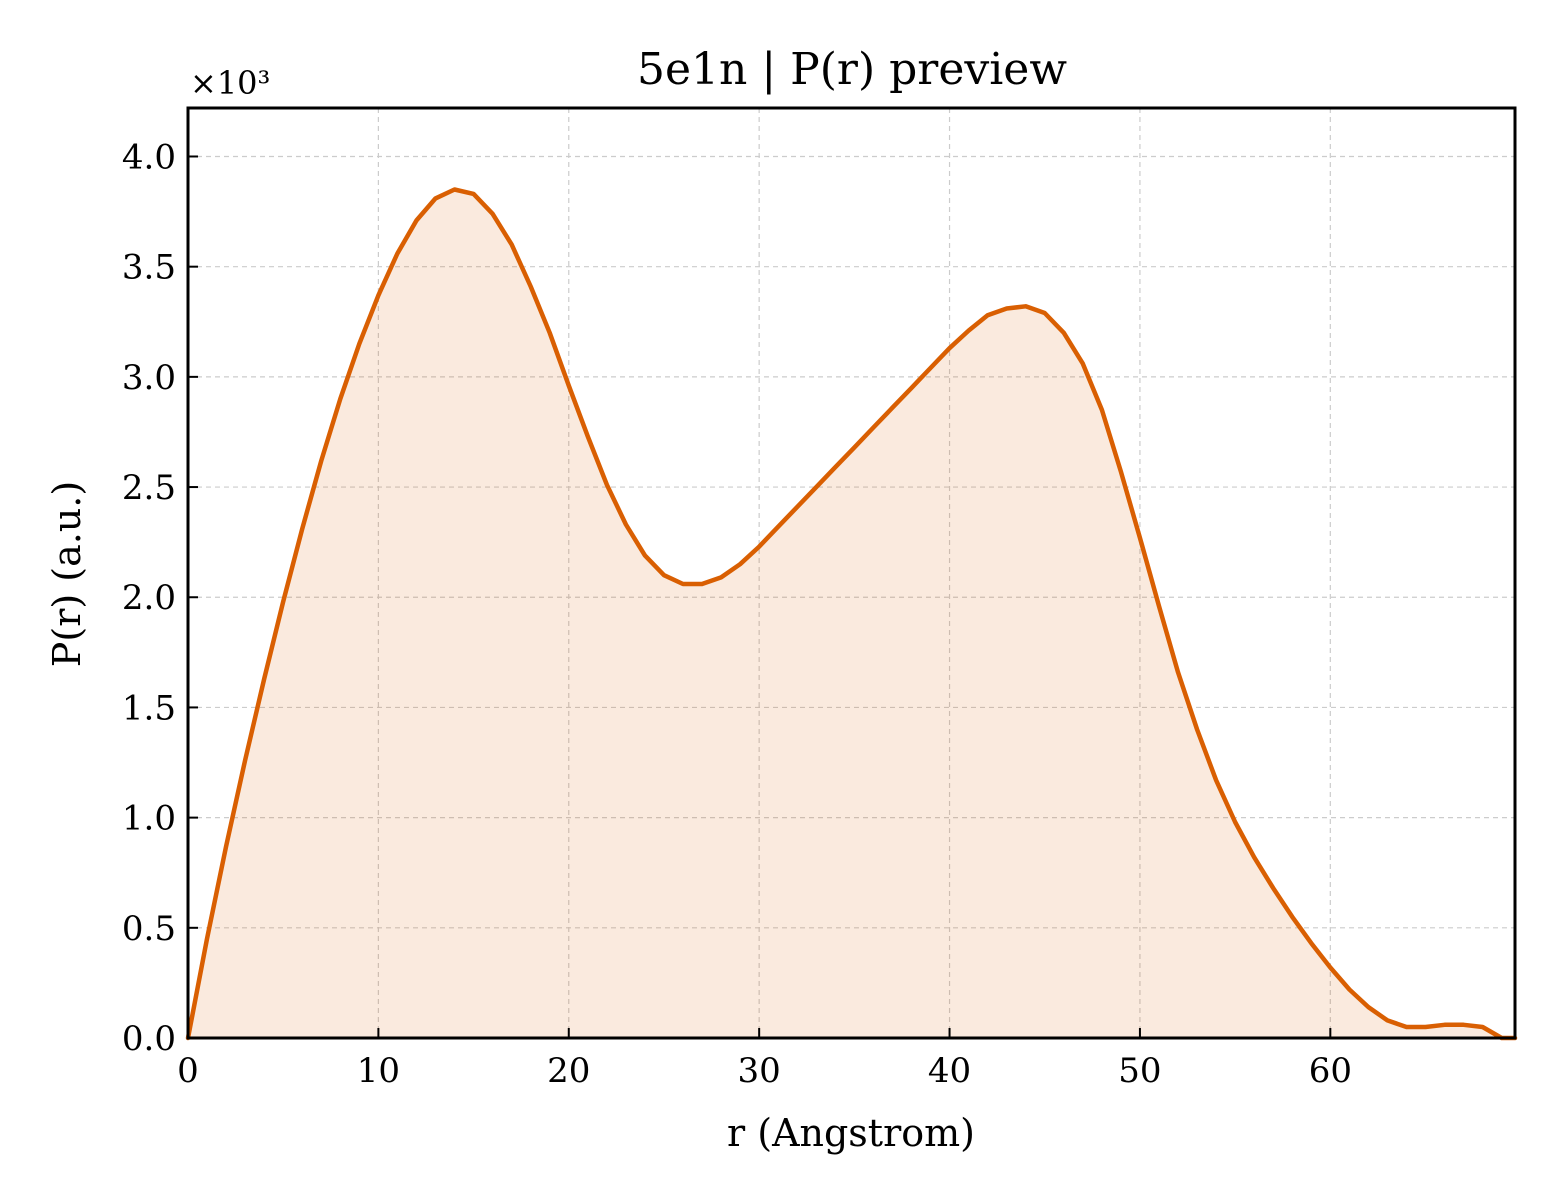 The height and width of the screenshot is (1200, 1560). I want to click on y-tick-label: 0.5, so click(149, 929).